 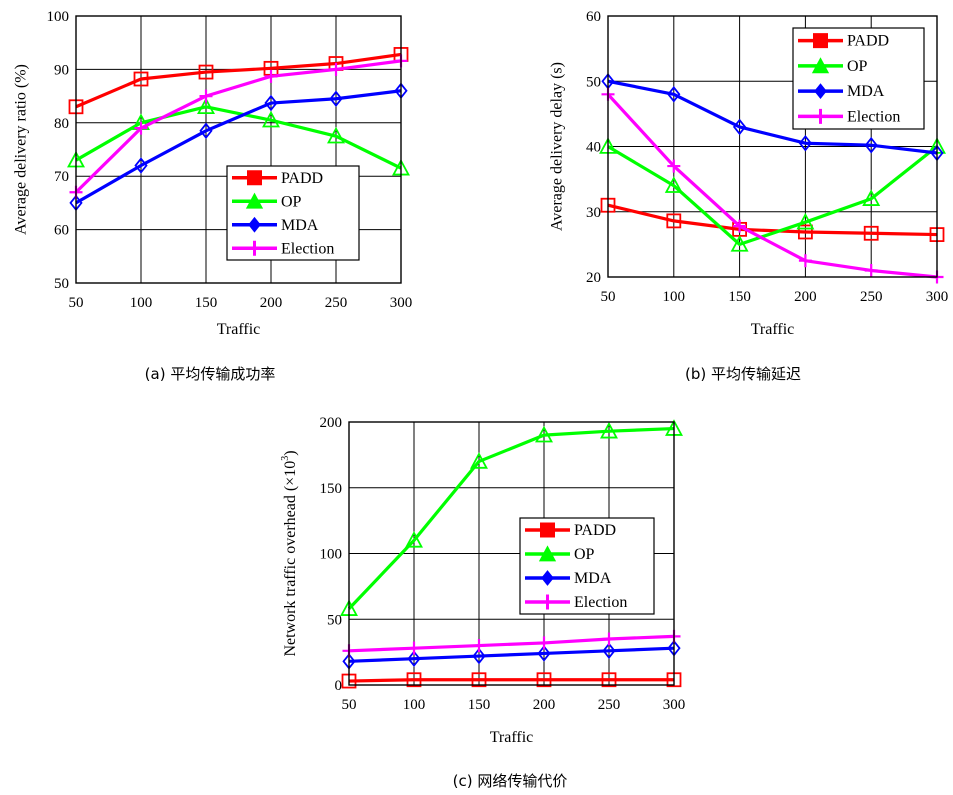 I want to click on caption: (b) 平均传输延迟, so click(x=743, y=374).